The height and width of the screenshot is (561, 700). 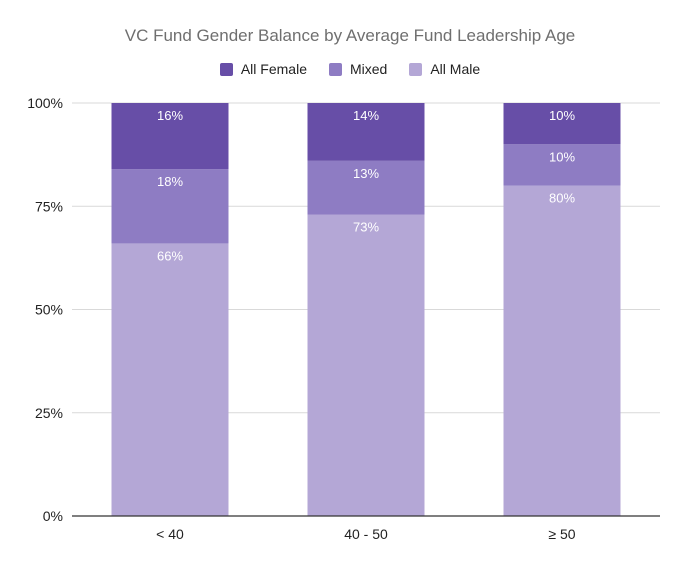 I want to click on data-label: 18%, so click(x=170, y=181).